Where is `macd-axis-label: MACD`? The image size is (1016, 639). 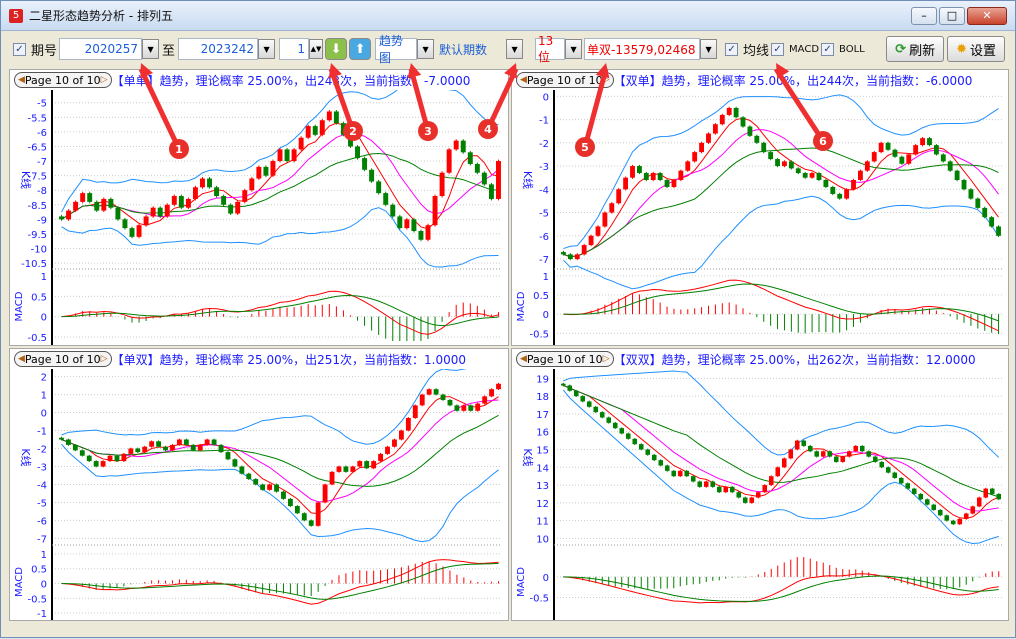
macd-axis-label: MACD is located at coordinates (521, 306).